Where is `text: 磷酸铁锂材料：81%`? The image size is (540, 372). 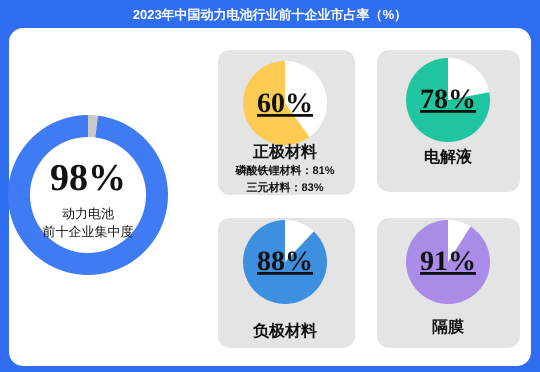
text: 磷酸铁锂材料：81% is located at coordinates (284, 170).